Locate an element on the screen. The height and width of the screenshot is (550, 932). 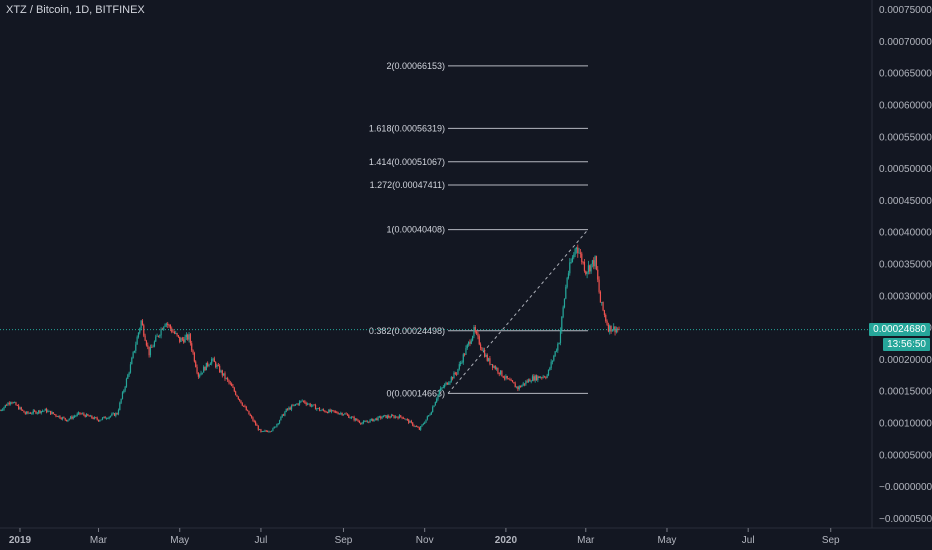
price-tick-label: 0.00005000 is located at coordinates (905, 455).